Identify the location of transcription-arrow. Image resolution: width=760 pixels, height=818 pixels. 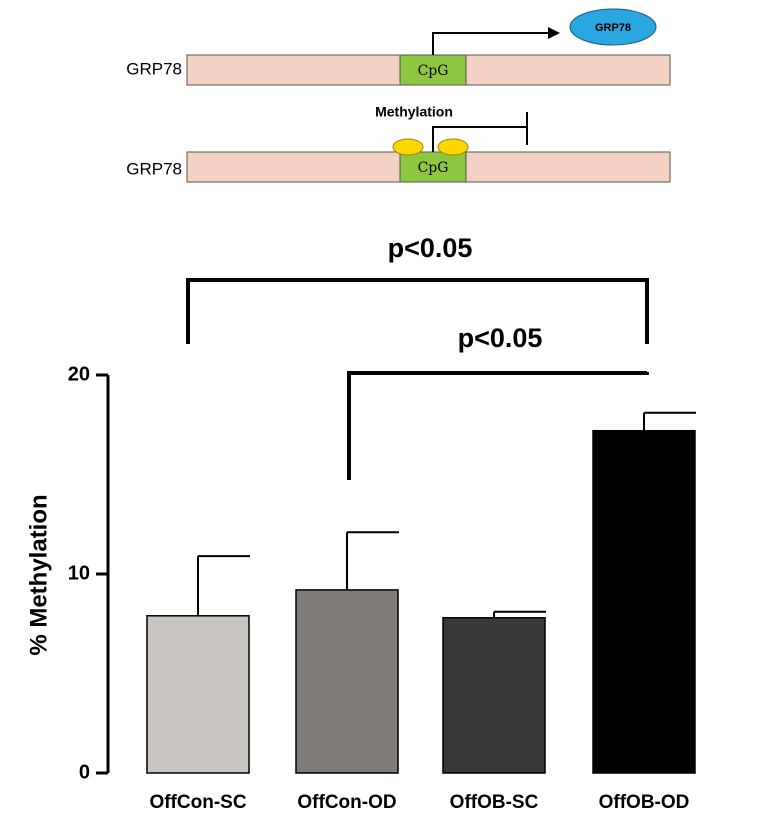
(492, 43).